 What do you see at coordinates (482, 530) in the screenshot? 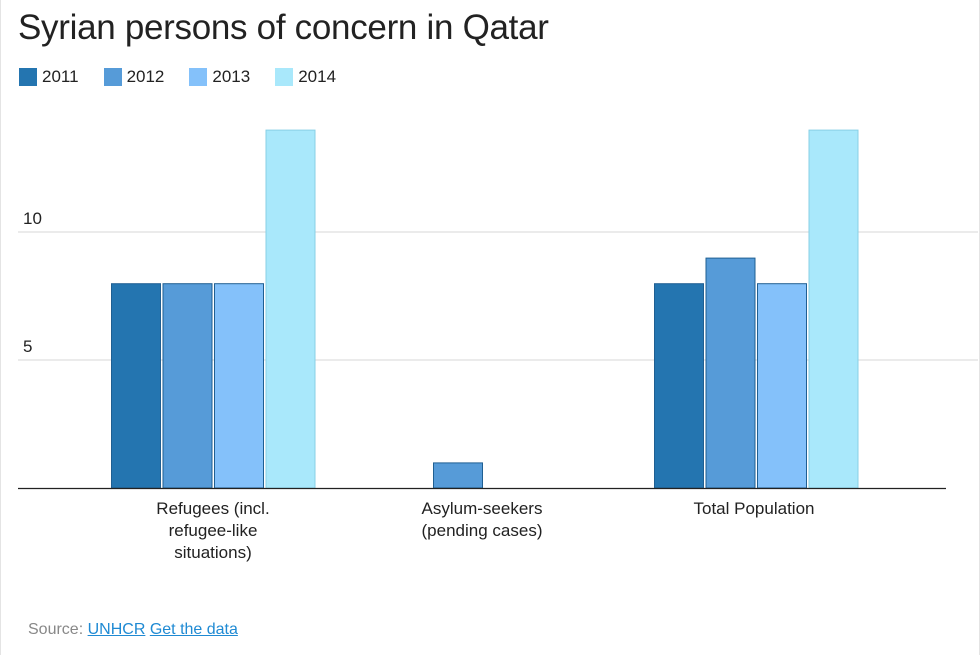
I see `x-tick-label: (pending cases)` at bounding box center [482, 530].